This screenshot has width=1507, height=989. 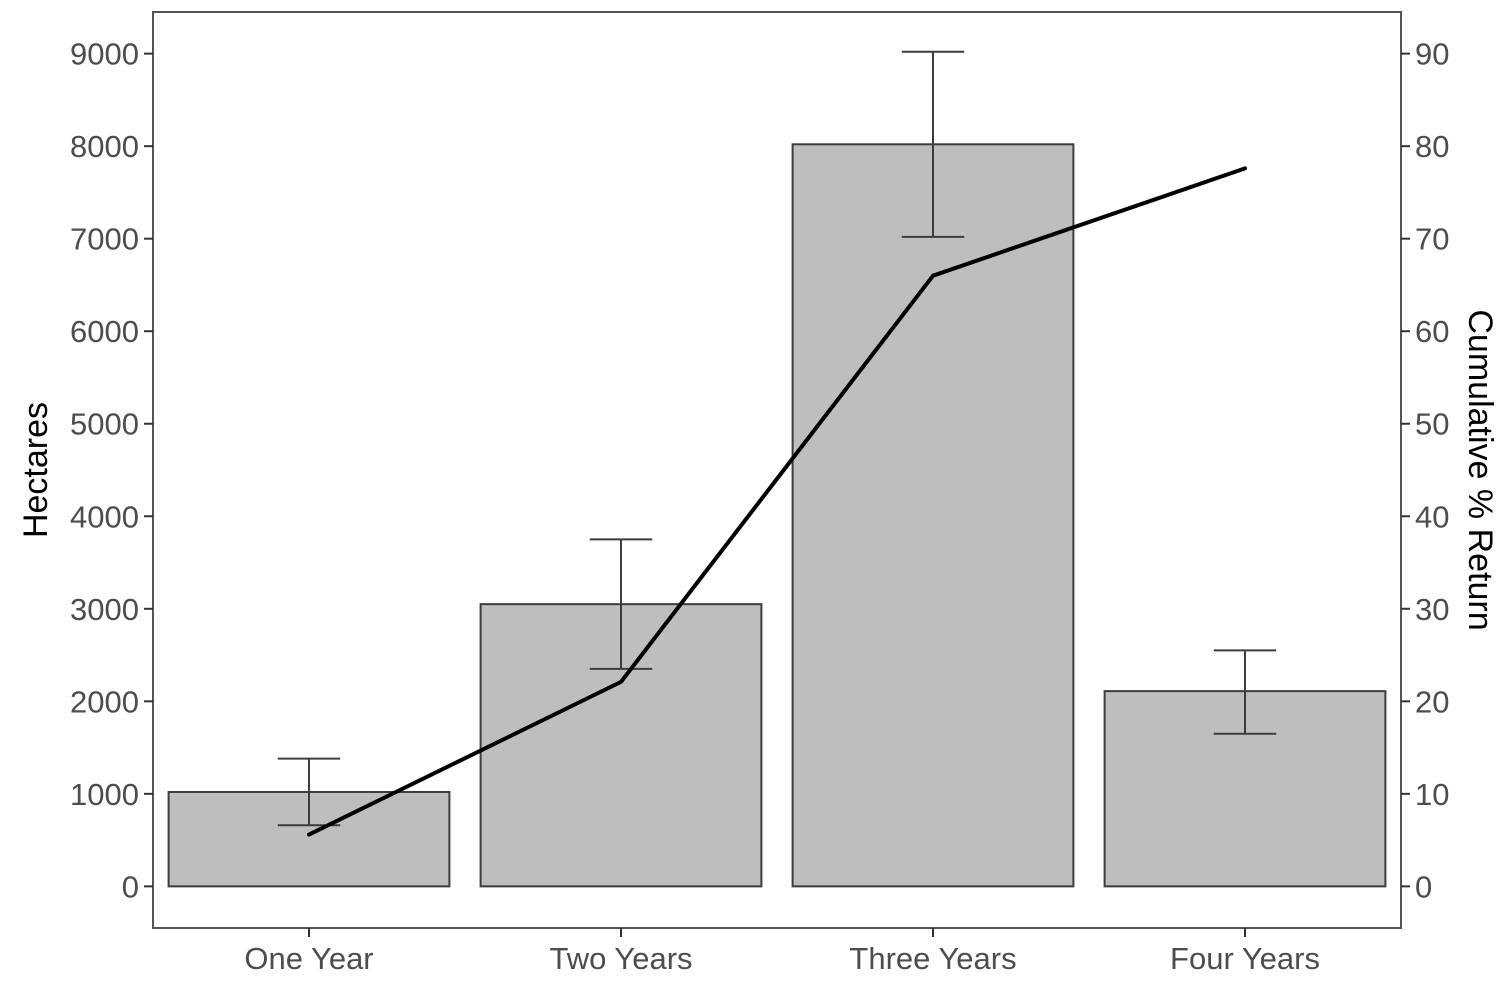 What do you see at coordinates (104, 794) in the screenshot?
I see `left-tick-label: 1000` at bounding box center [104, 794].